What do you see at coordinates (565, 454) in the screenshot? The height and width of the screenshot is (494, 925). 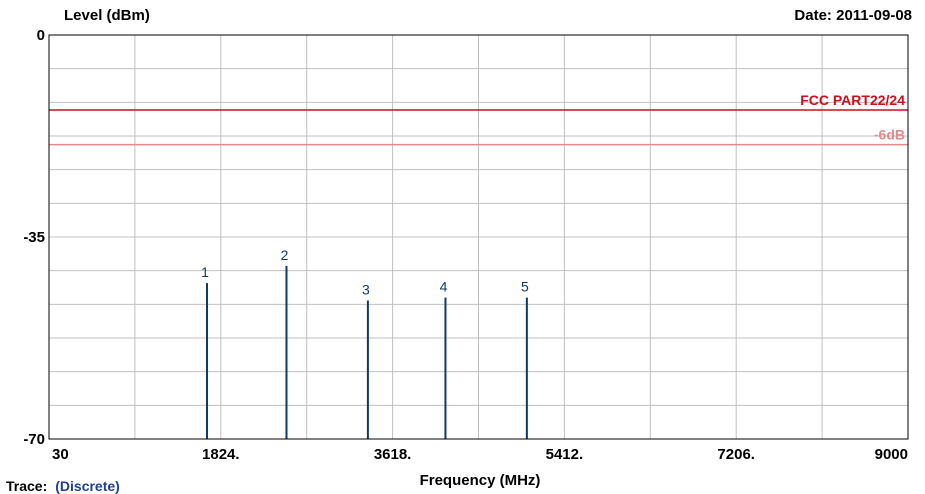 I see `x-tick-label: 5412.` at bounding box center [565, 454].